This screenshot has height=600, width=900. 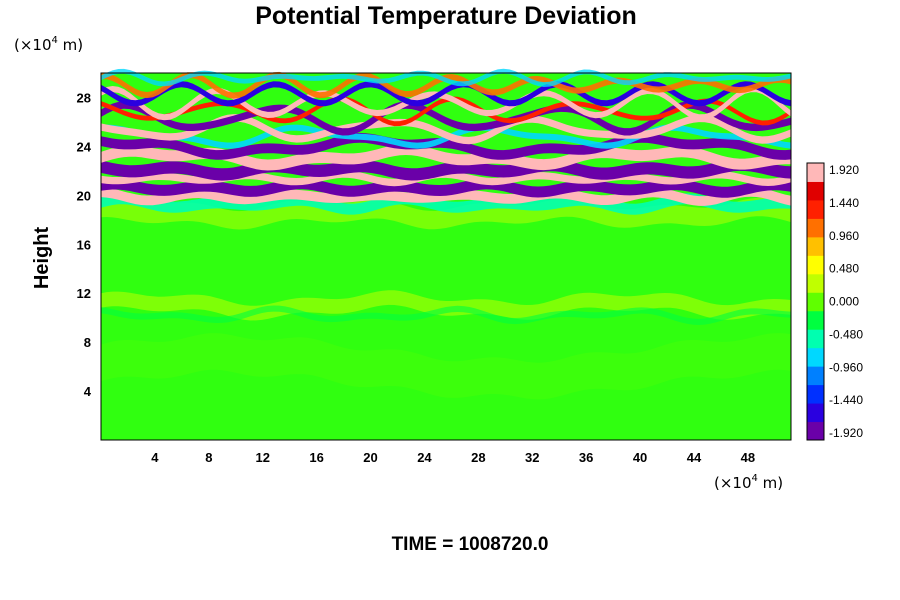 I want to click on x-tick-label: 32, so click(x=532, y=457).